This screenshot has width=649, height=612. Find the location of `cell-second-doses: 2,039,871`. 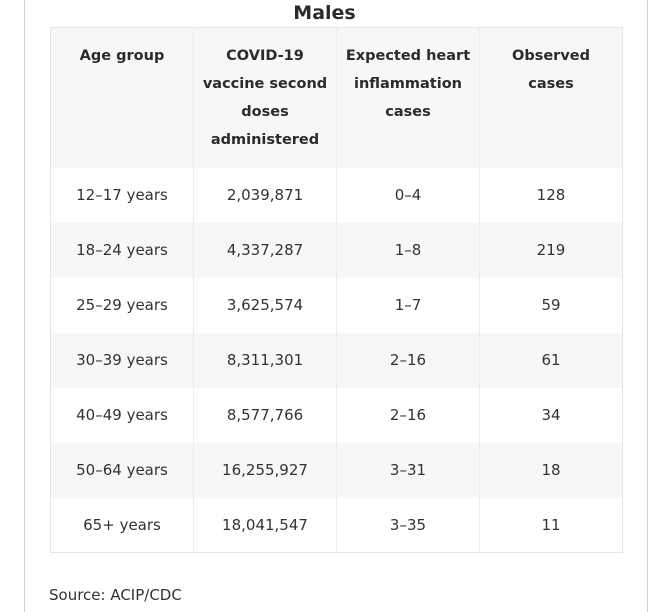

cell-second-doses: 2,039,871 is located at coordinates (265, 195).